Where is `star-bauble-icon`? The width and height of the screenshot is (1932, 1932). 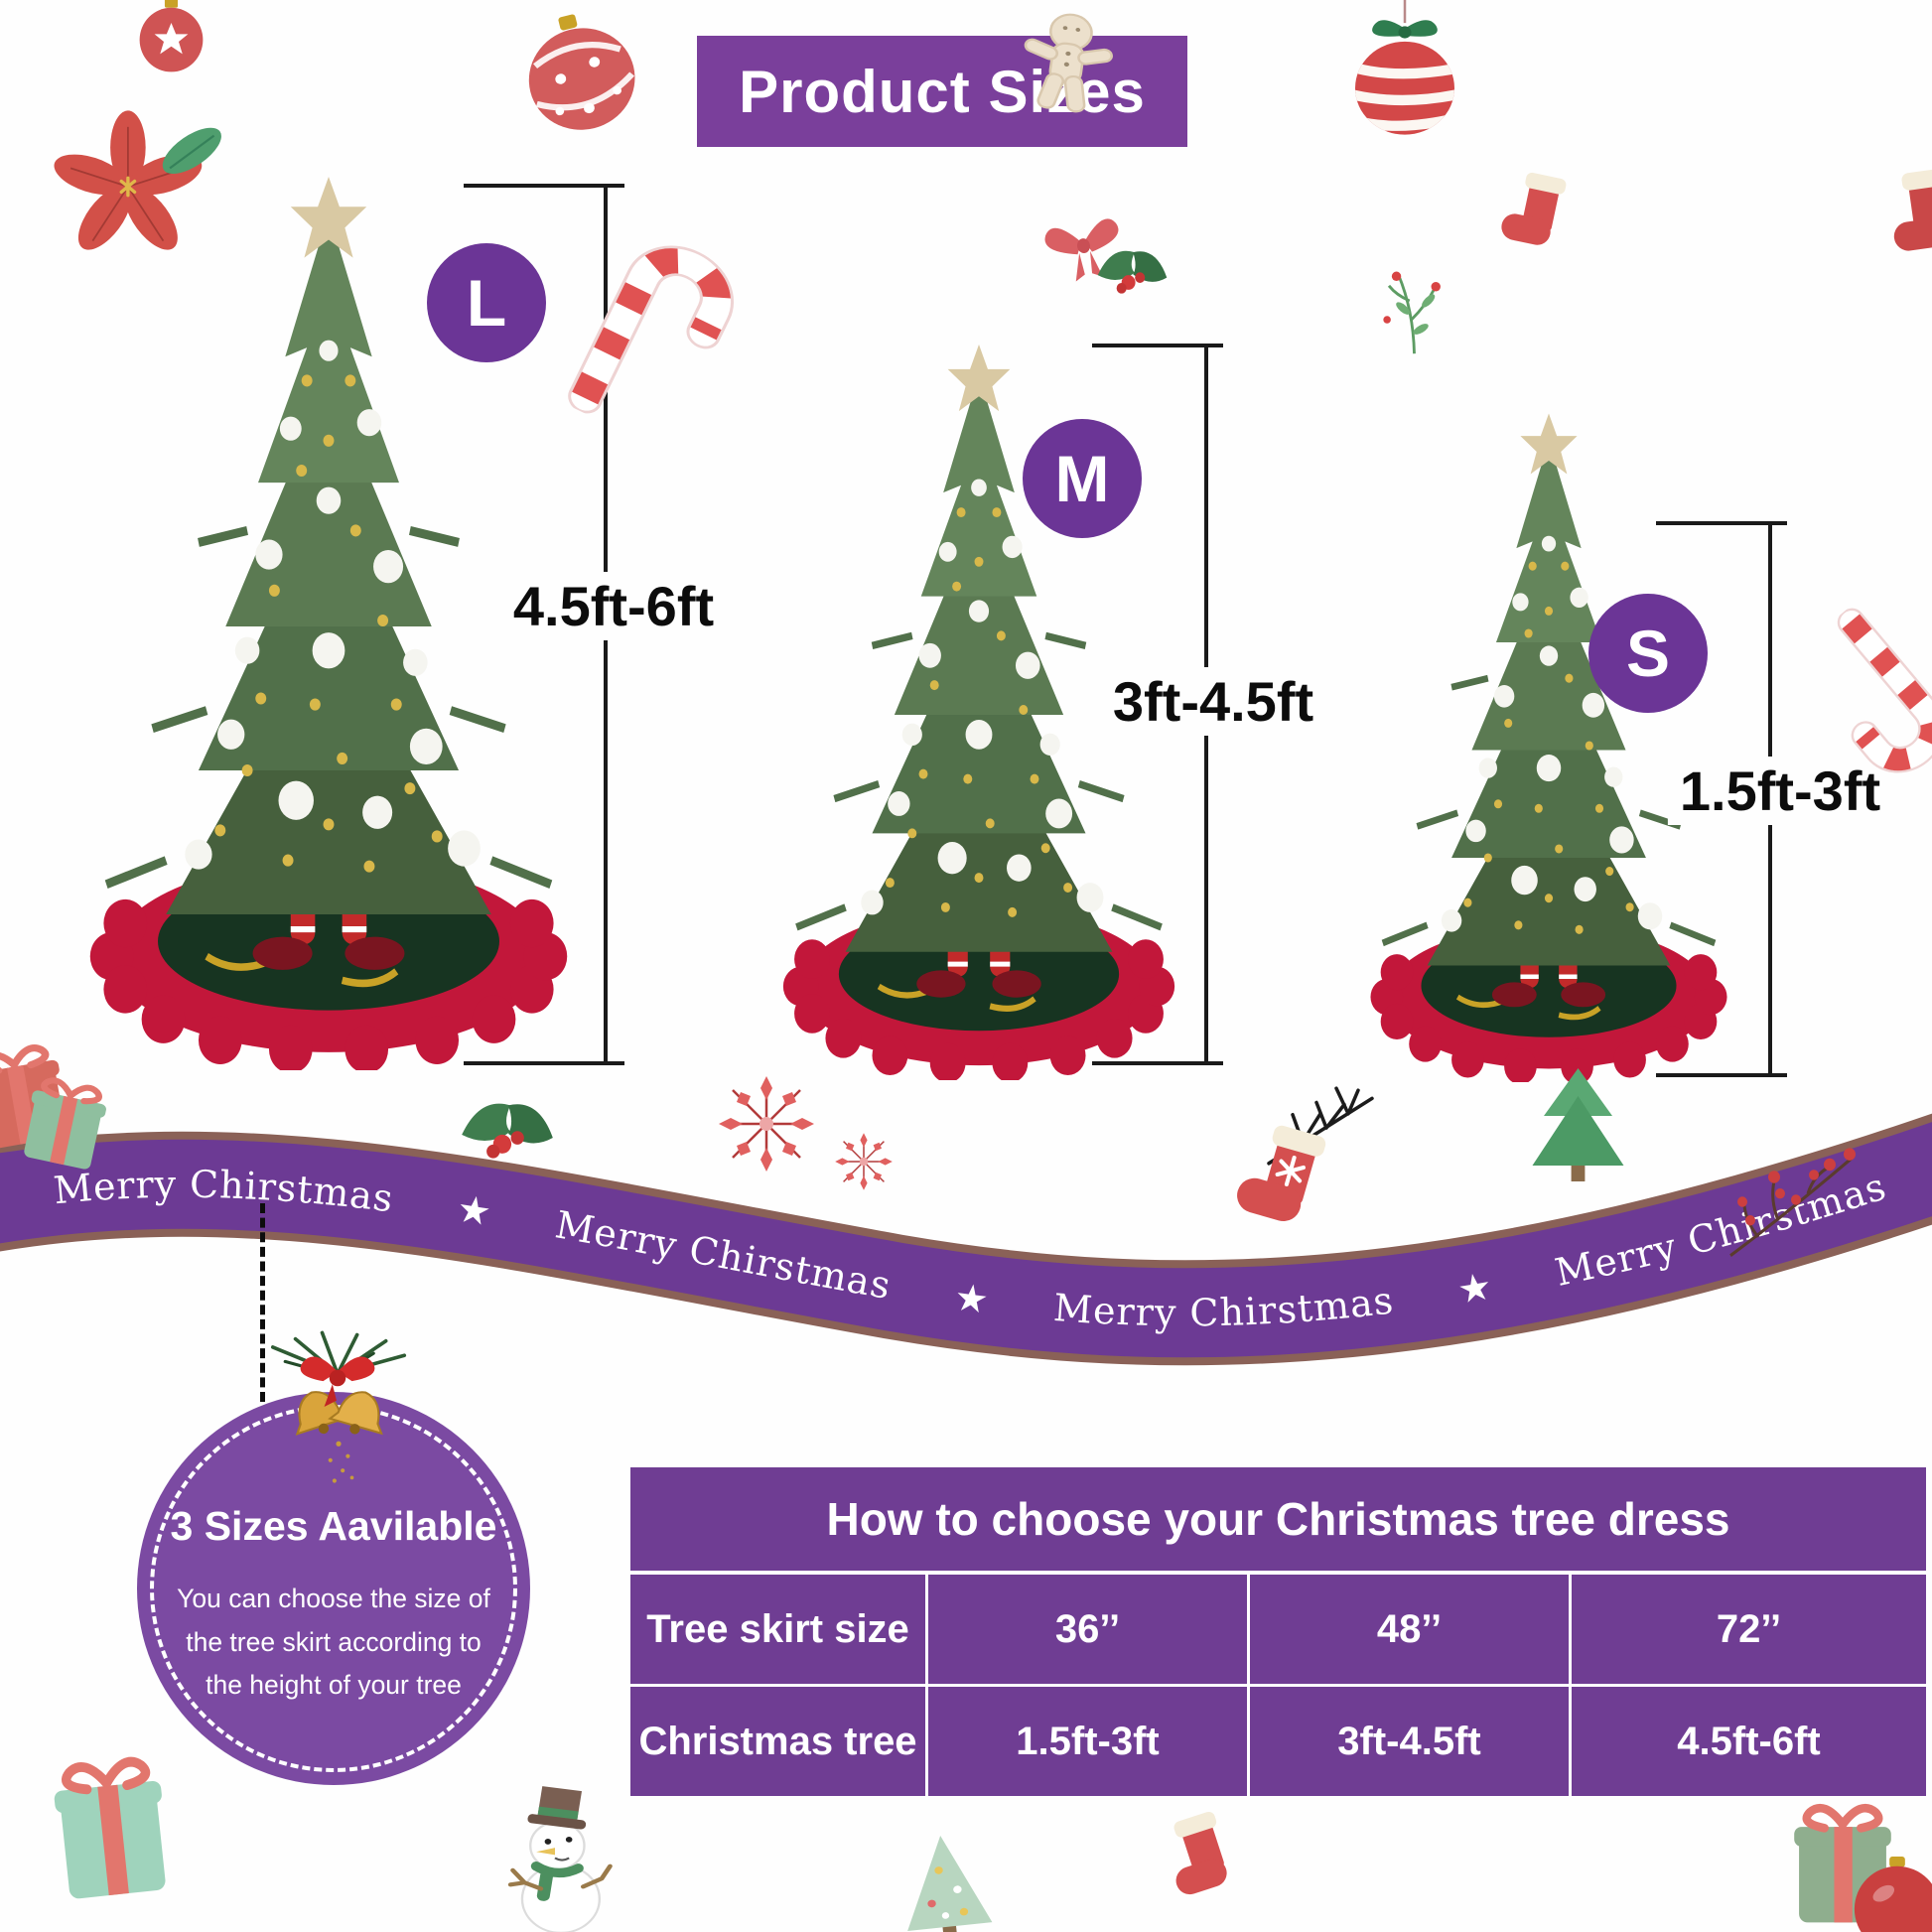
star-bauble-icon is located at coordinates (171, 36).